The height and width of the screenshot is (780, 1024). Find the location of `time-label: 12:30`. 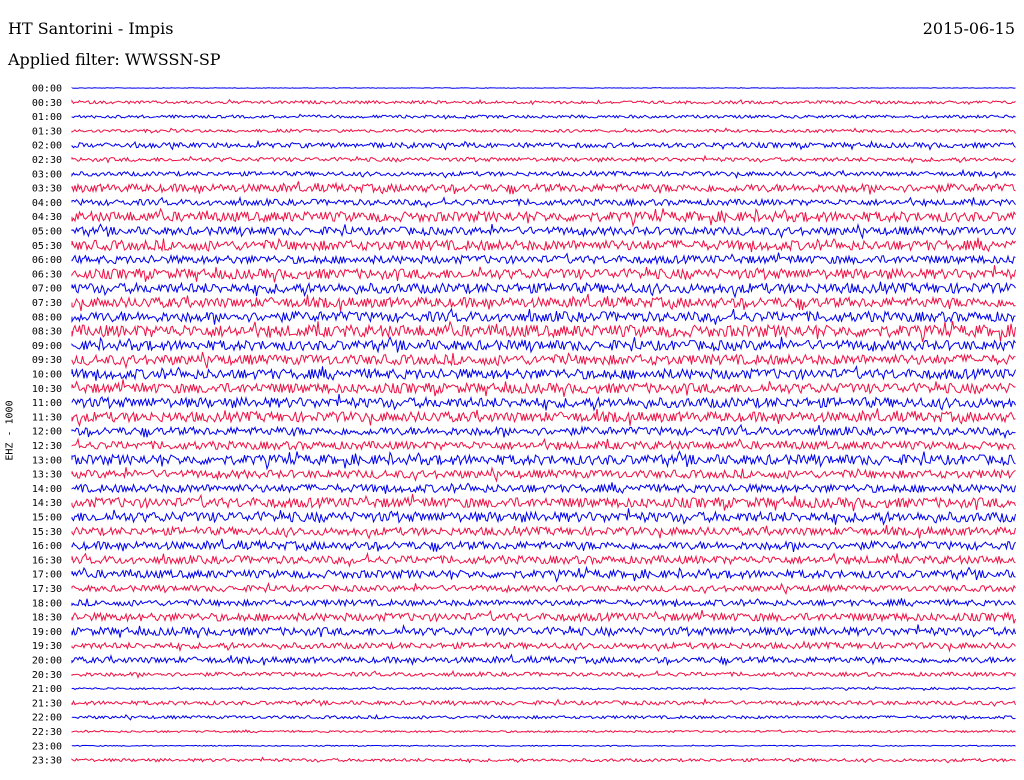

time-label: 12:30 is located at coordinates (47, 446).